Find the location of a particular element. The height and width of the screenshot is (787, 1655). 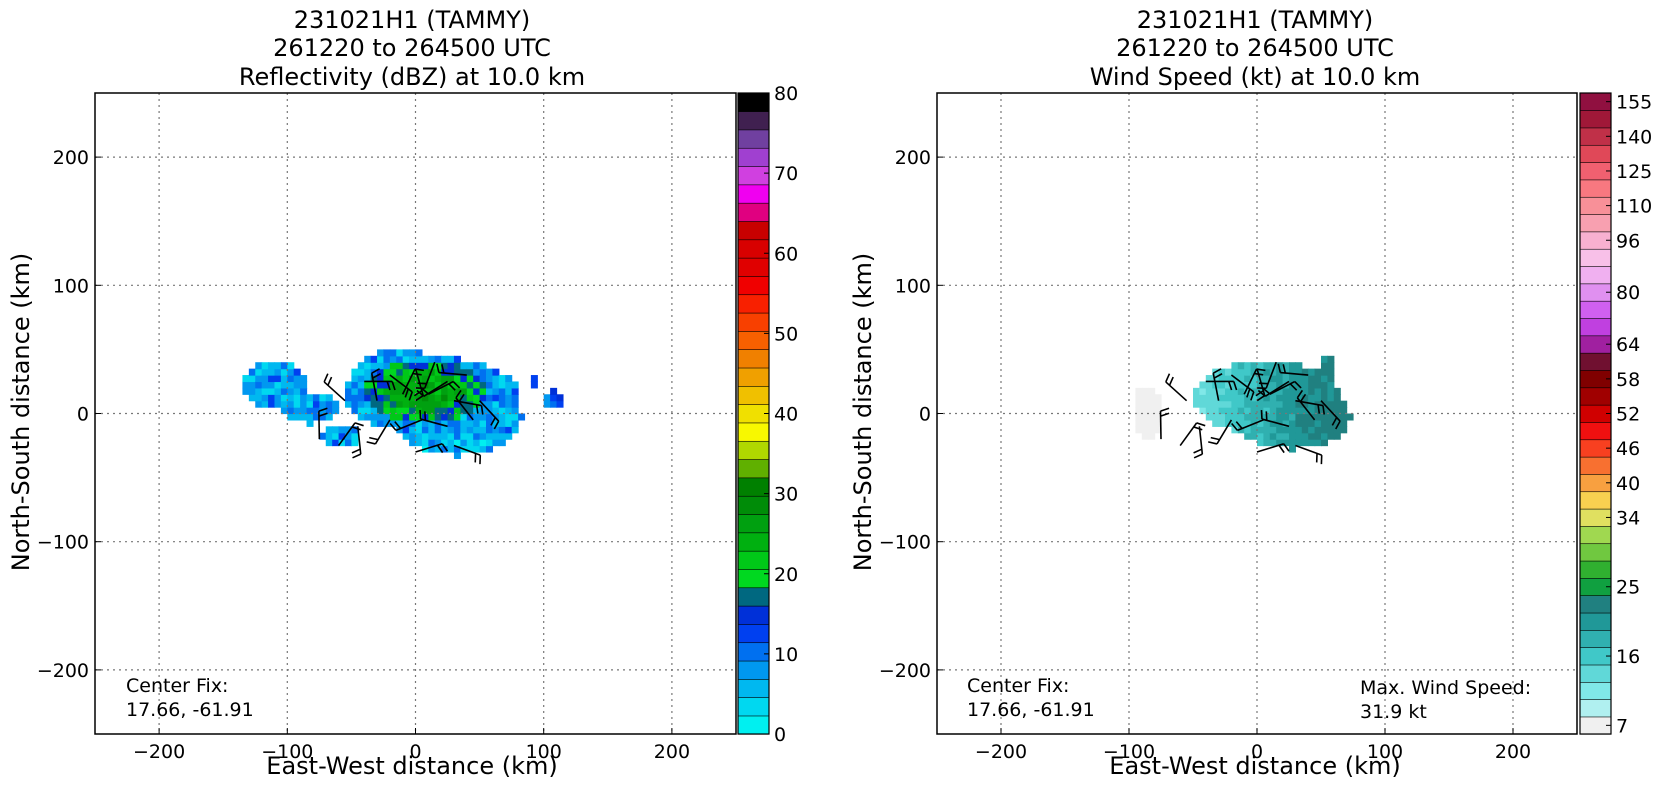

center-fix-value: 17.66, -61.91 is located at coordinates (190, 710).